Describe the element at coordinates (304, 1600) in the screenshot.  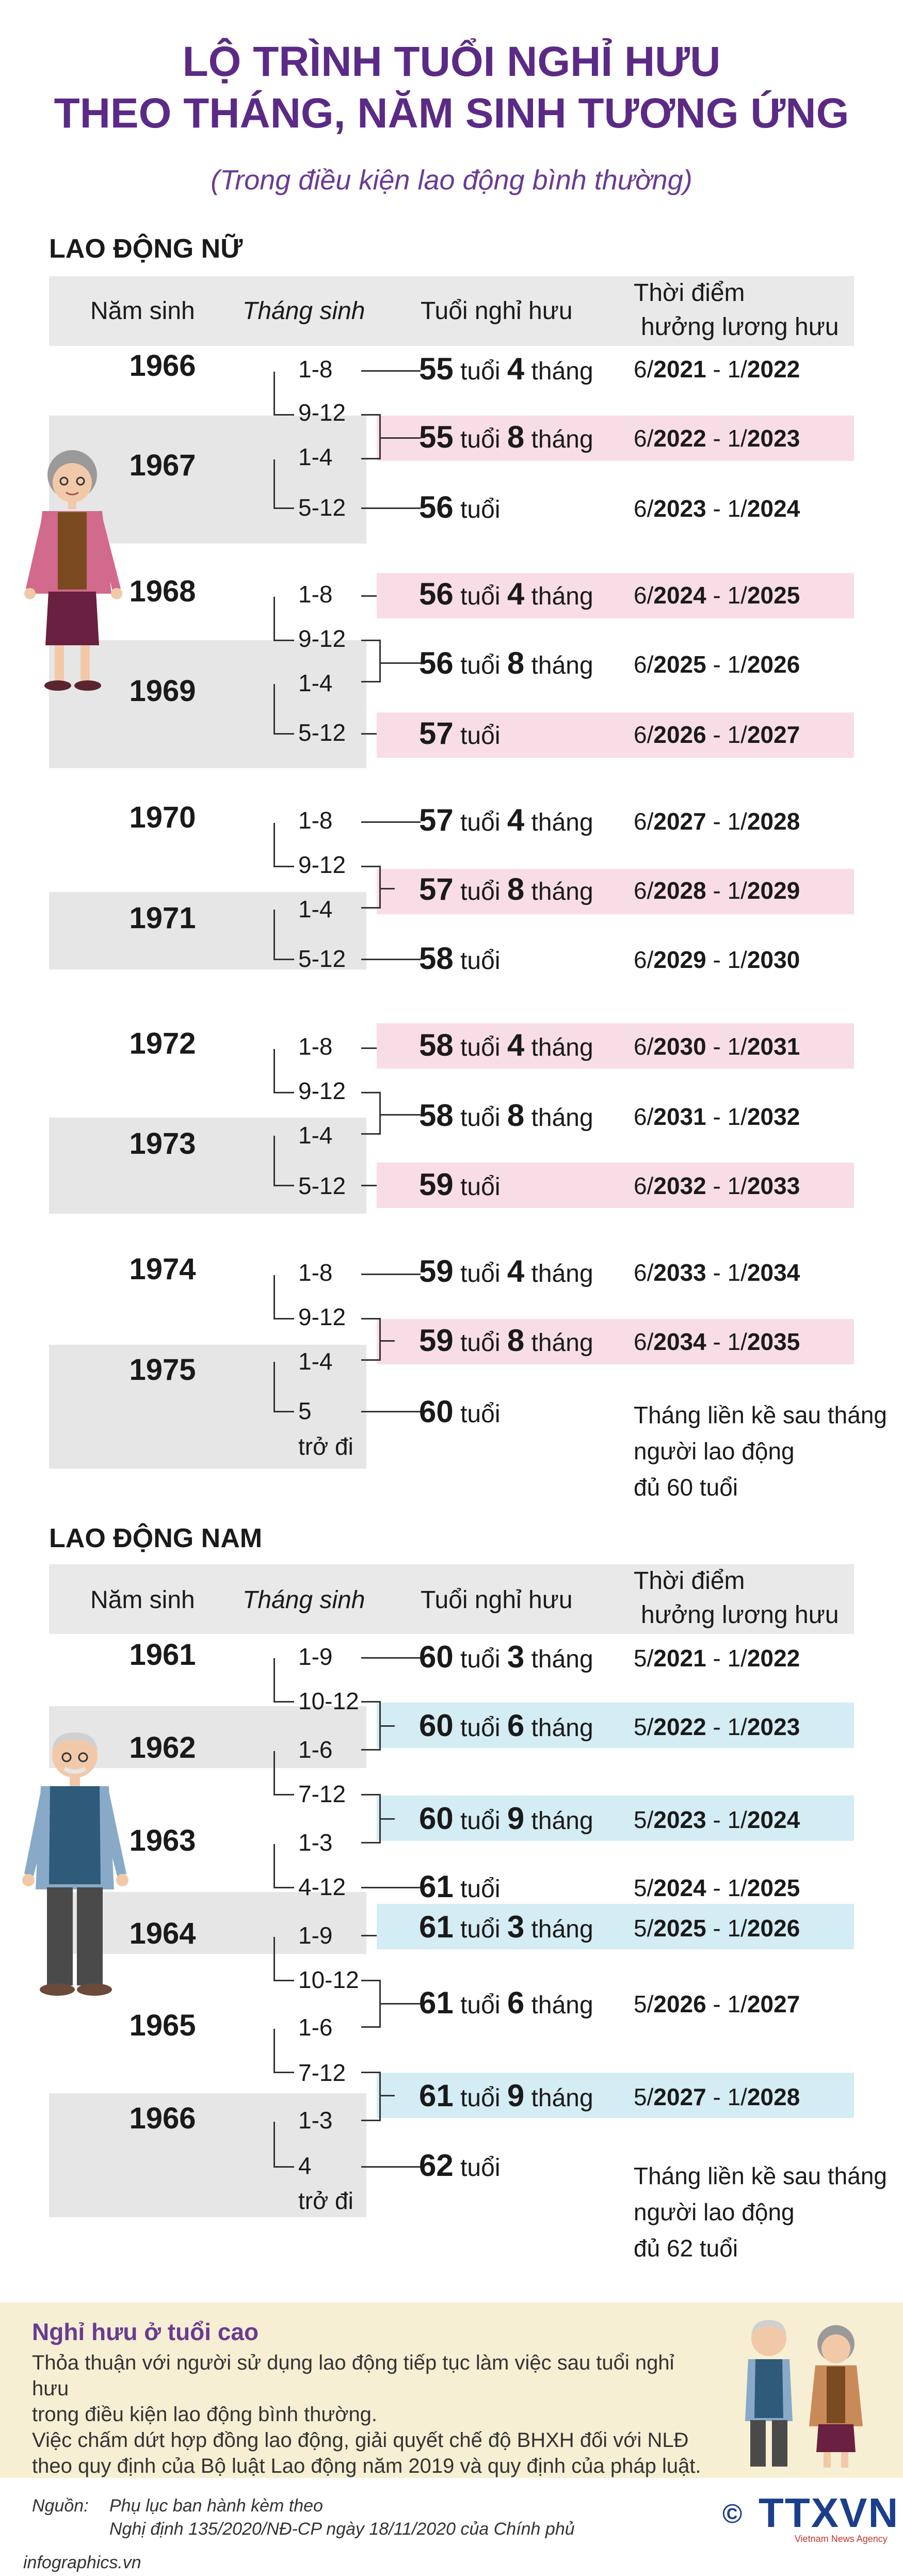
I see `male-header-birth-month: Tháng sinh` at that location.